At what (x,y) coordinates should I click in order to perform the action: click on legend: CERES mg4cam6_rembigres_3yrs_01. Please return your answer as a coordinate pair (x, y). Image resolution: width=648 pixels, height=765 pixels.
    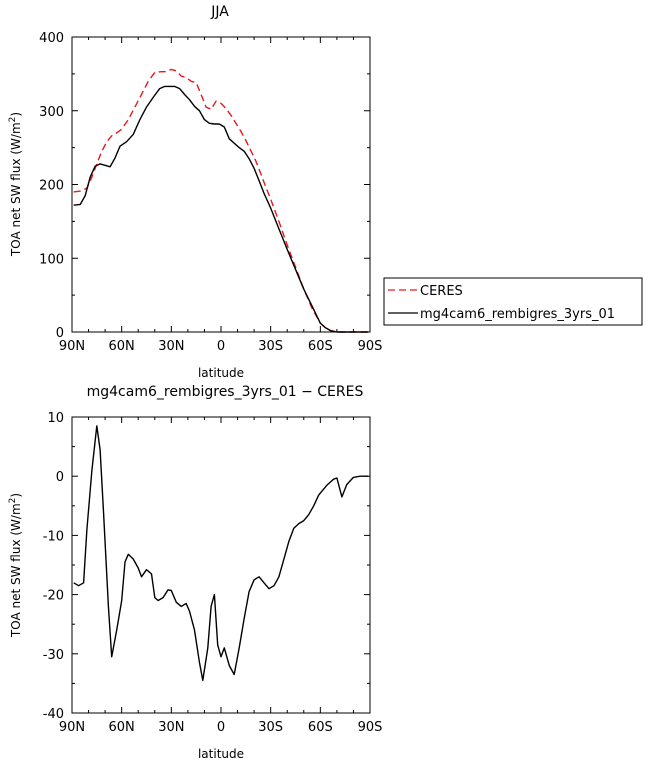
    Looking at the image, I should click on (513, 301).